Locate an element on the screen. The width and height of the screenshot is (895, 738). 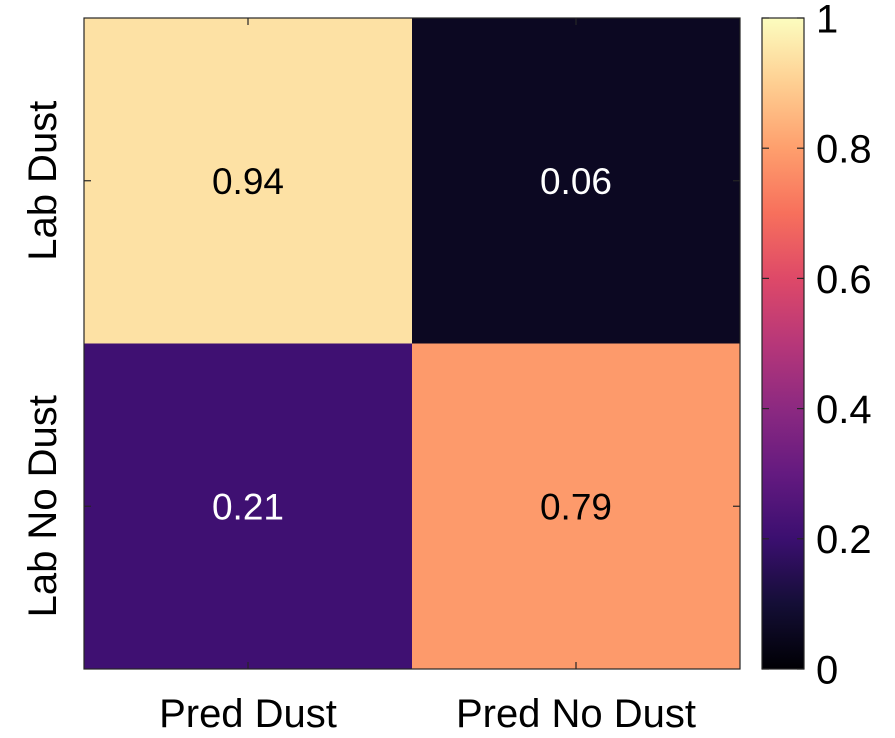
colorbar-tick-label: 0.6 is located at coordinates (844, 280).